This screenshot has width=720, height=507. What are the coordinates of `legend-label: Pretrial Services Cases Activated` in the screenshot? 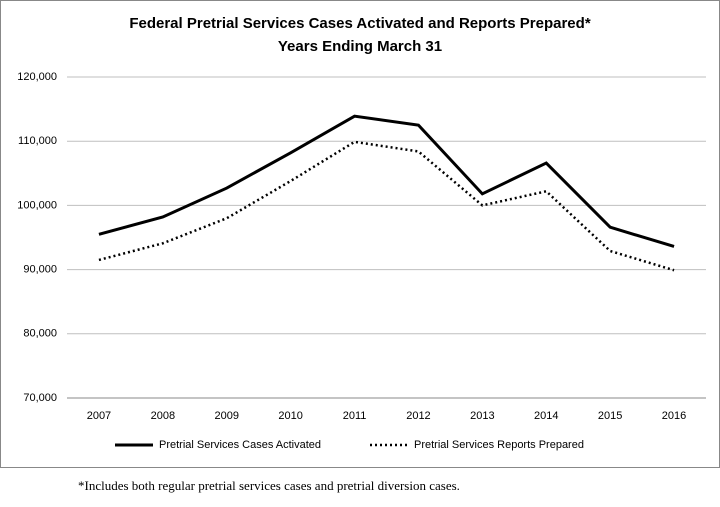 It's located at (240, 445).